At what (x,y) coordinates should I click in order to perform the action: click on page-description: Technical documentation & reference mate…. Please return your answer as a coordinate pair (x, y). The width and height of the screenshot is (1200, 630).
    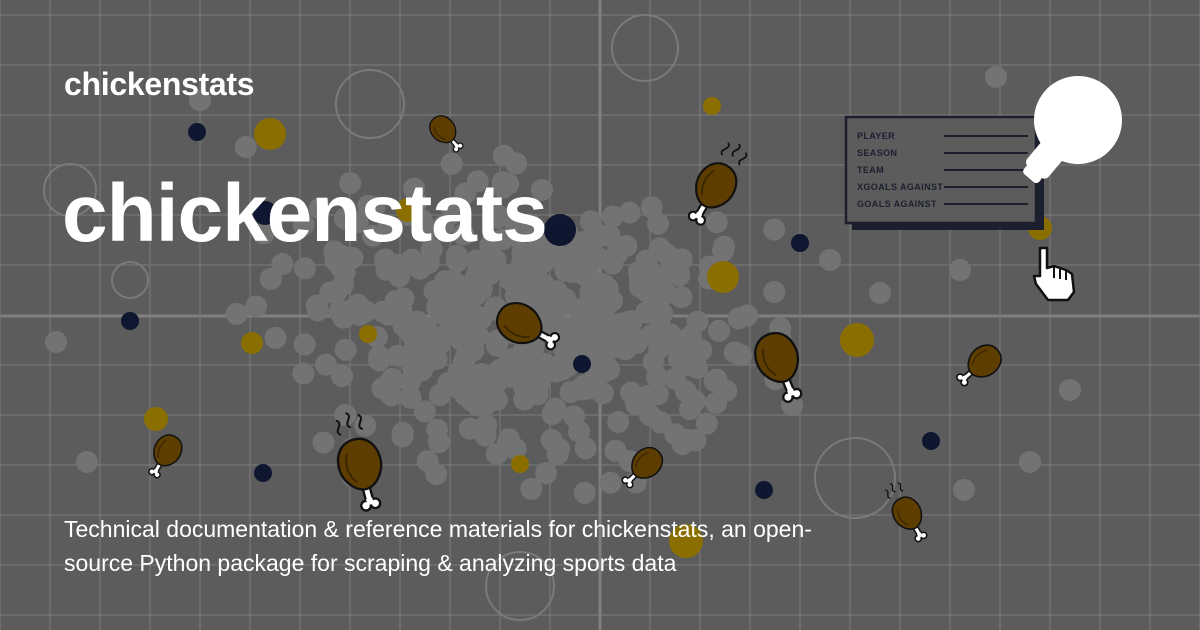
    Looking at the image, I should click on (438, 546).